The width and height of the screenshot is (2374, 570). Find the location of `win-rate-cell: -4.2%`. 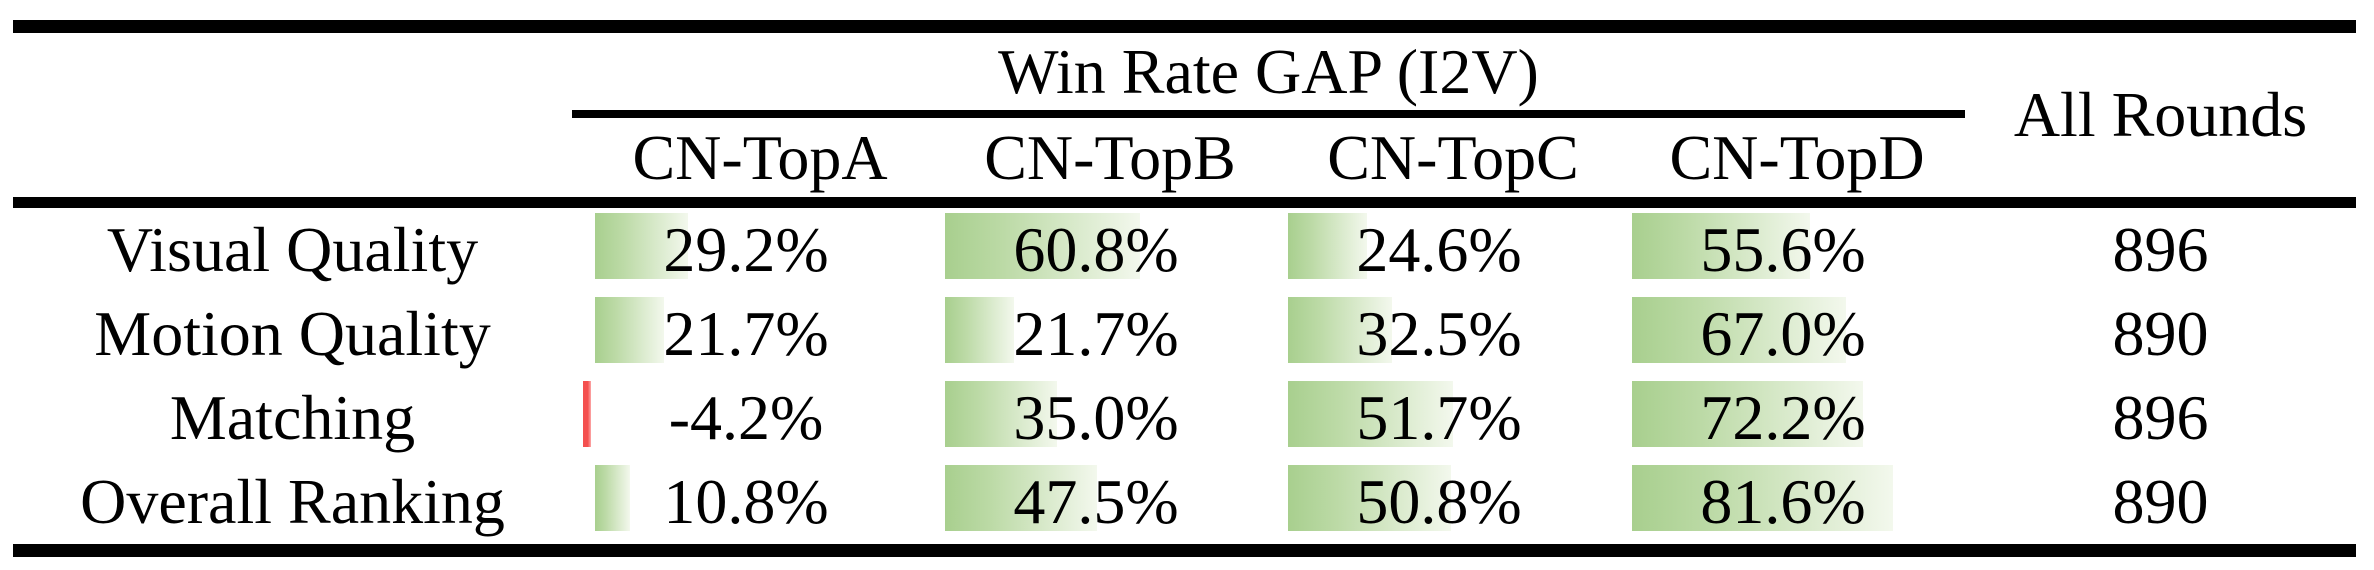

win-rate-cell: -4.2% is located at coordinates (756, 418).